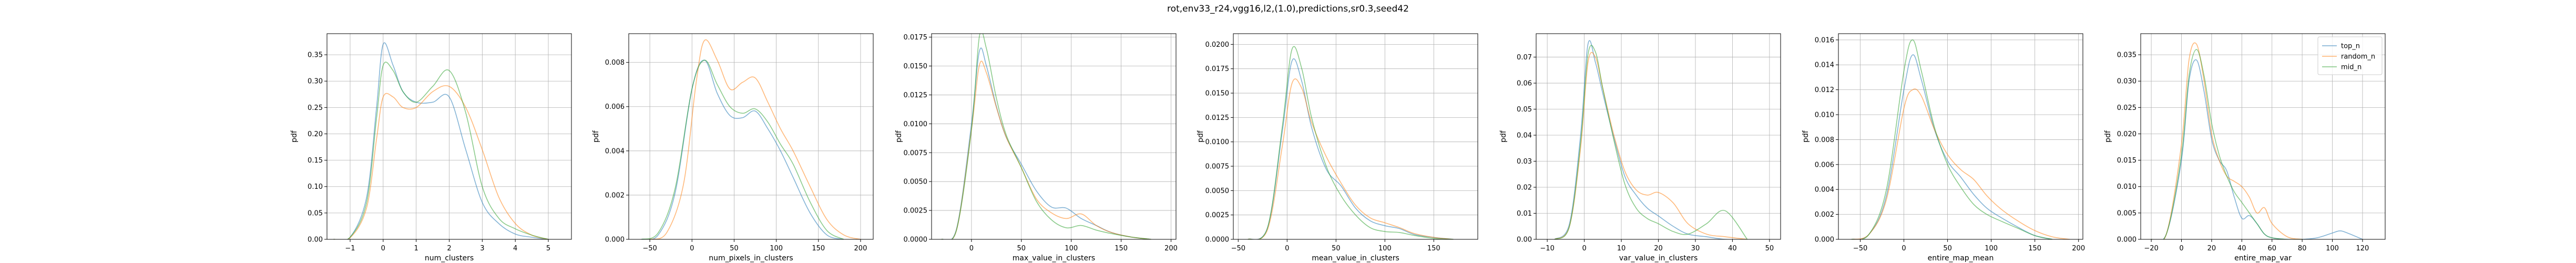 The width and height of the screenshot is (2576, 263). What do you see at coordinates (315, 82) in the screenshot?
I see `y-tick-label: 0.30` at bounding box center [315, 82].